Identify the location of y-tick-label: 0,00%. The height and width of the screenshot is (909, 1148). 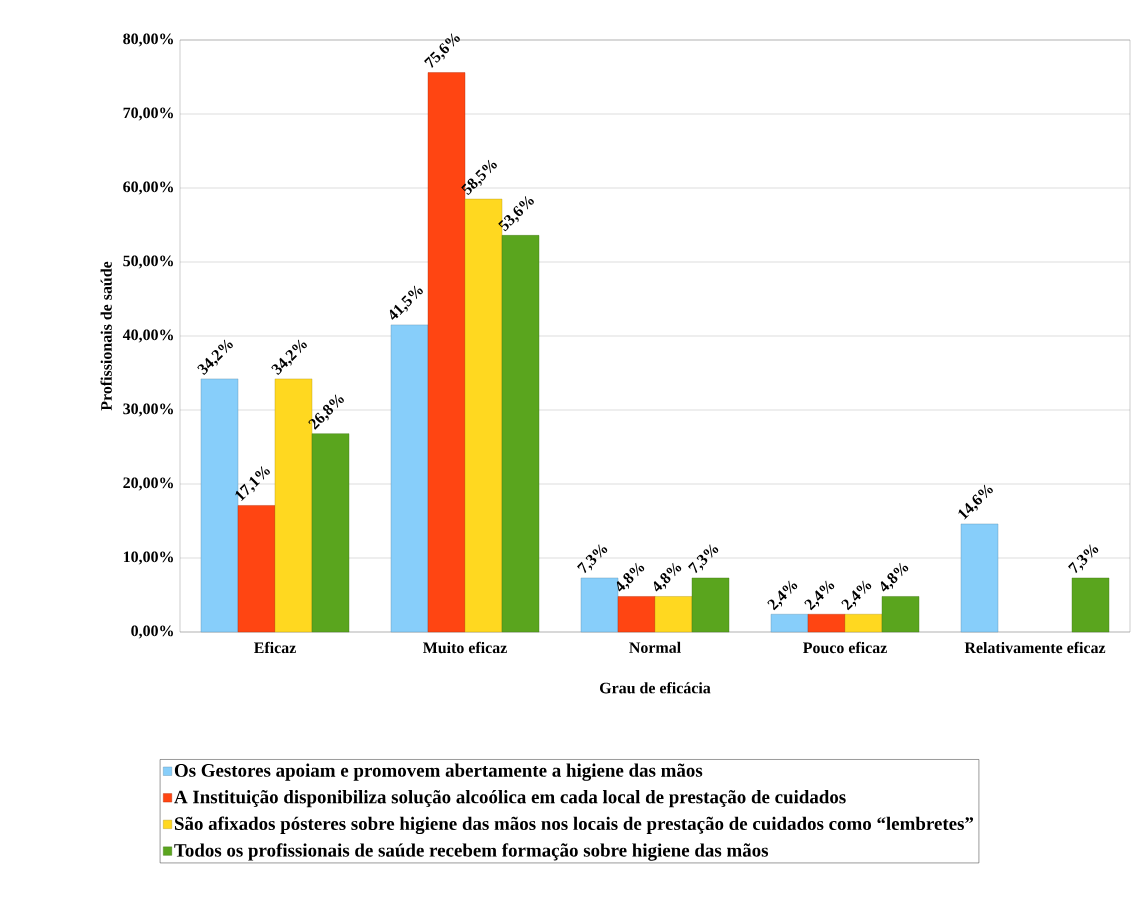
(152, 632).